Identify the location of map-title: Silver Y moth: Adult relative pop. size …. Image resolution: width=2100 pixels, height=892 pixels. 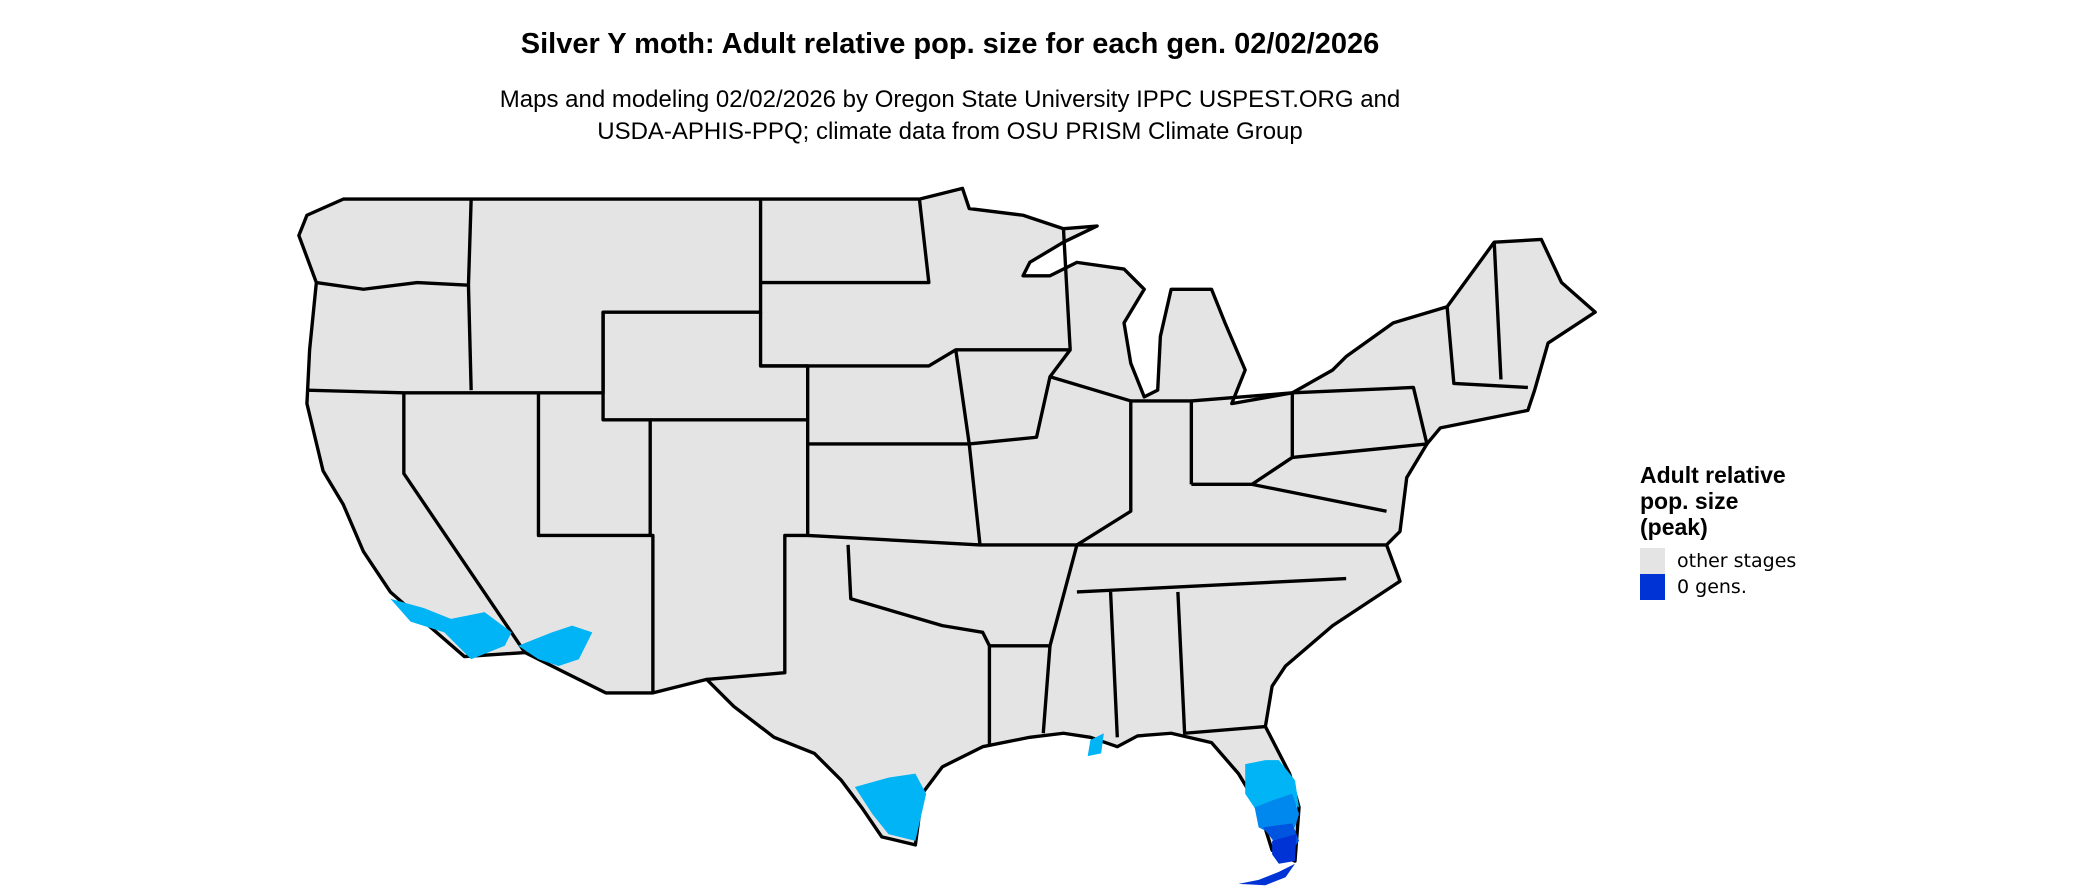
(950, 44).